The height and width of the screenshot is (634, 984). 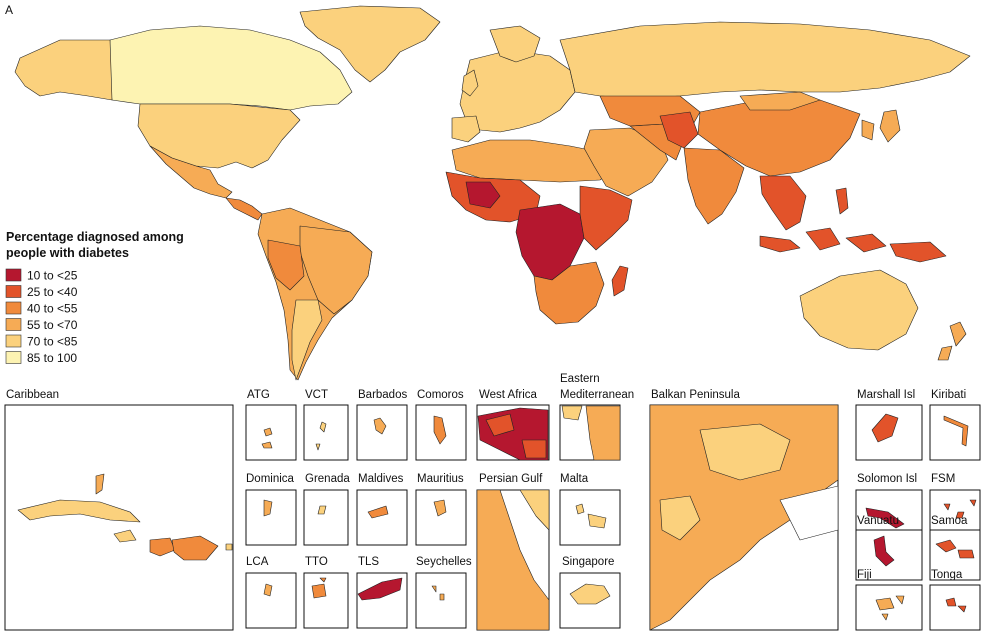 I want to click on inset-seychelles, so click(x=441, y=600).